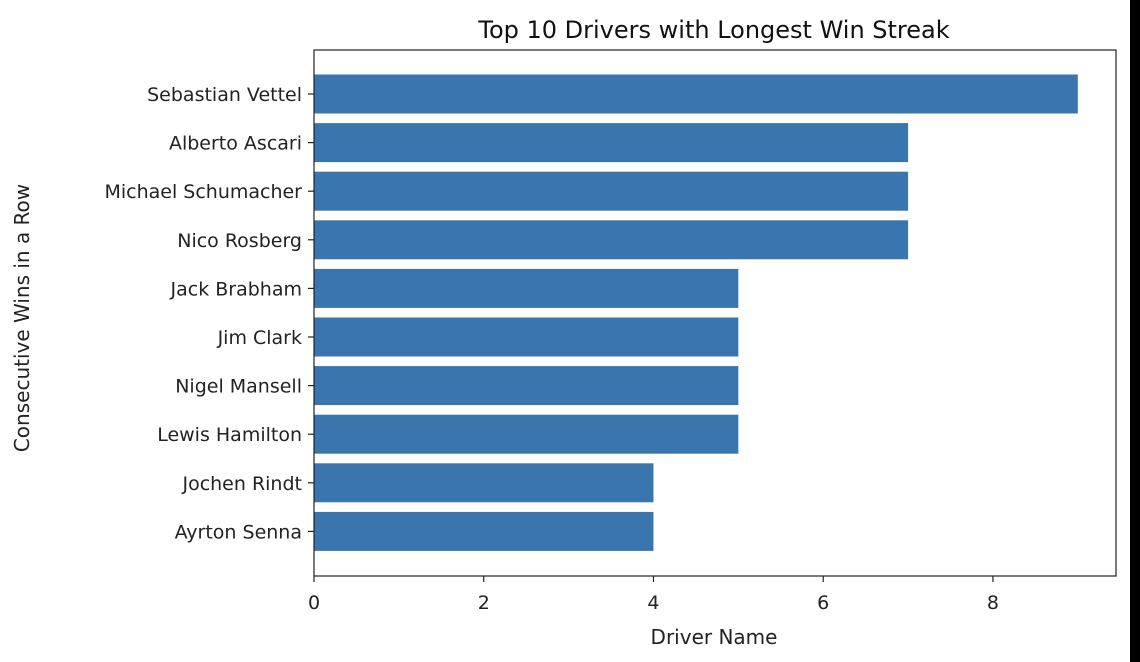 The width and height of the screenshot is (1140, 662). What do you see at coordinates (484, 603) in the screenshot?
I see `x-tick-label: 2` at bounding box center [484, 603].